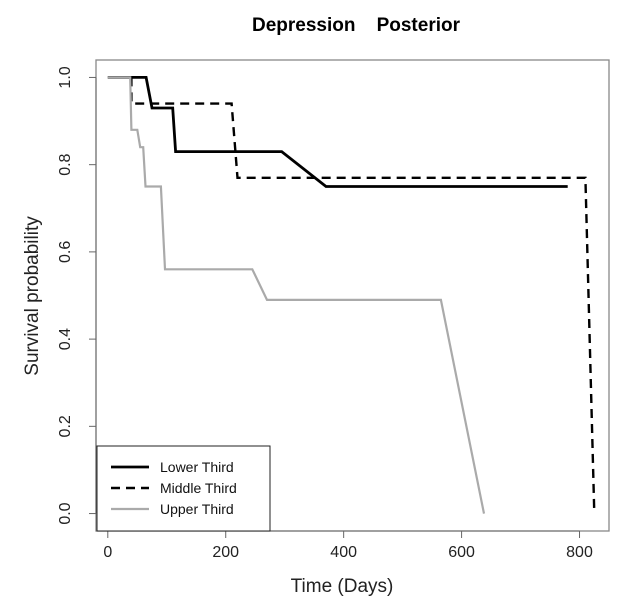 The width and height of the screenshot is (624, 611). I want to click on legend: Lower Third Middle Third Upper Third, so click(183, 488).